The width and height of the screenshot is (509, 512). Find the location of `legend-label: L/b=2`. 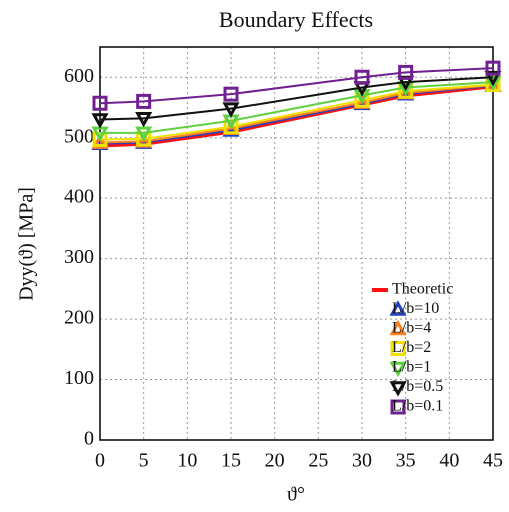

legend-label: L/b=2 is located at coordinates (411, 347).